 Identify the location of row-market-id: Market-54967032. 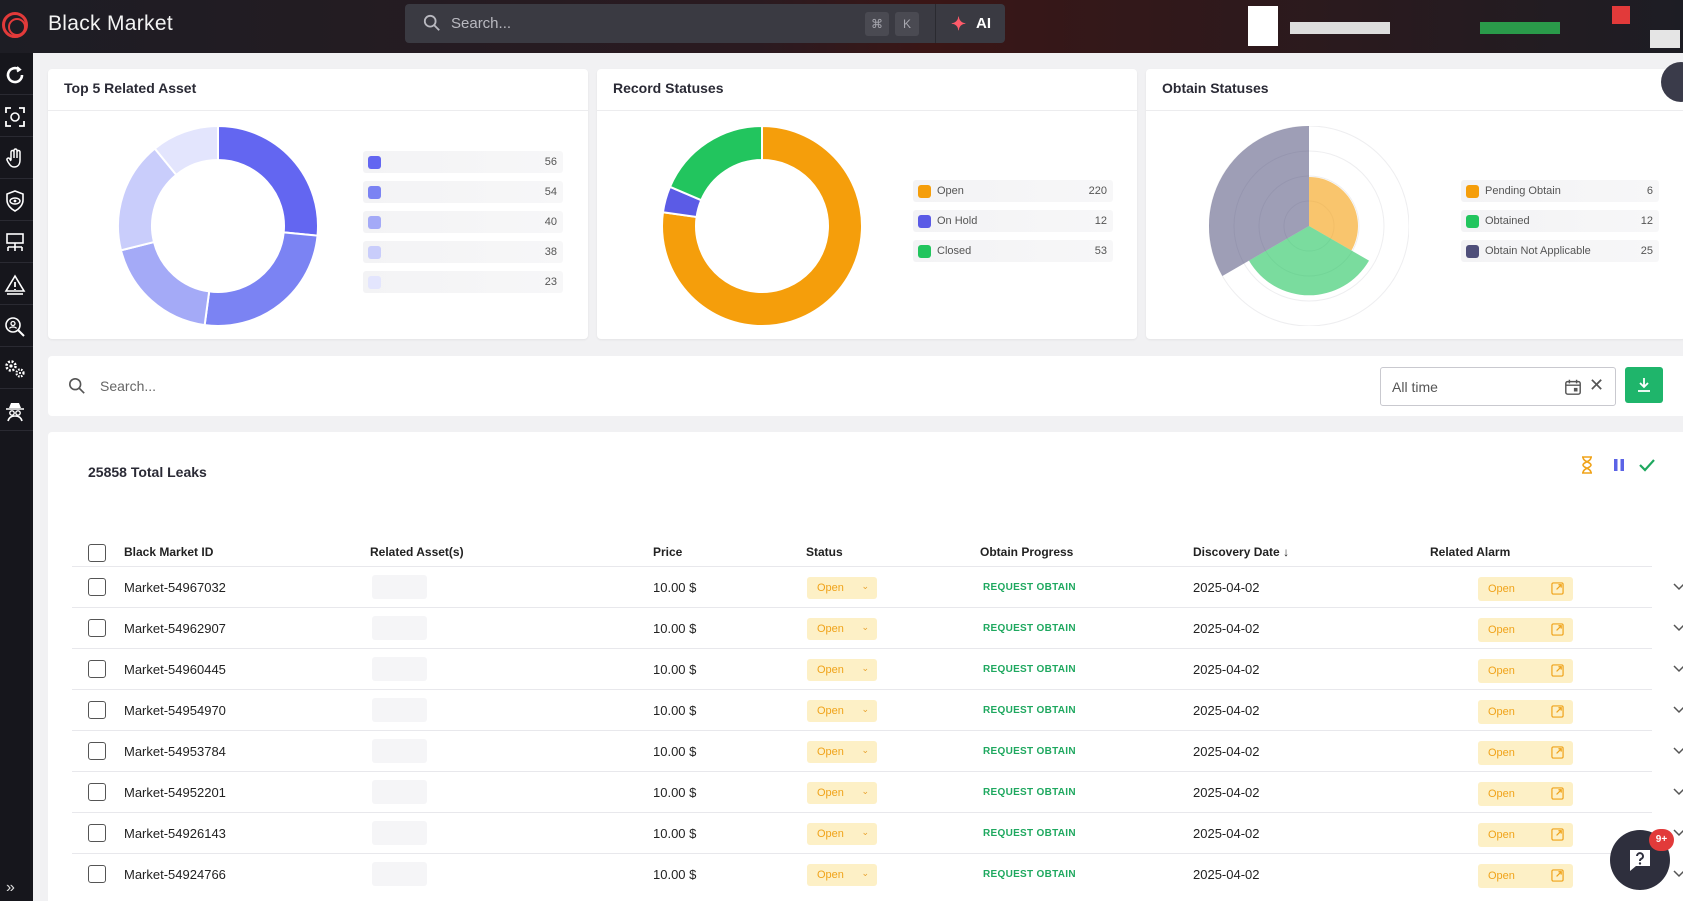
(175, 587).